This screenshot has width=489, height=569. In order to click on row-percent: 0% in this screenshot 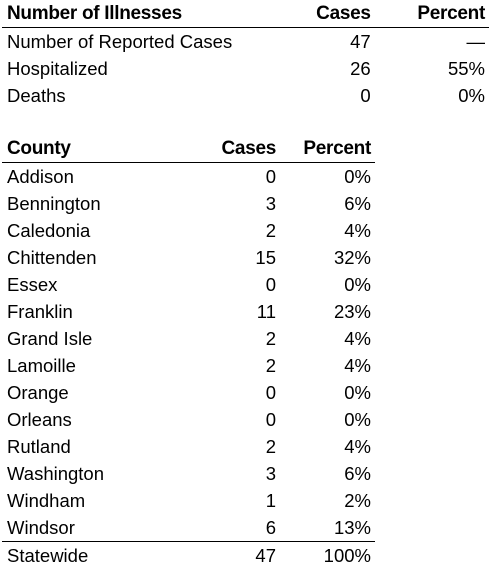, I will do `click(471, 95)`.